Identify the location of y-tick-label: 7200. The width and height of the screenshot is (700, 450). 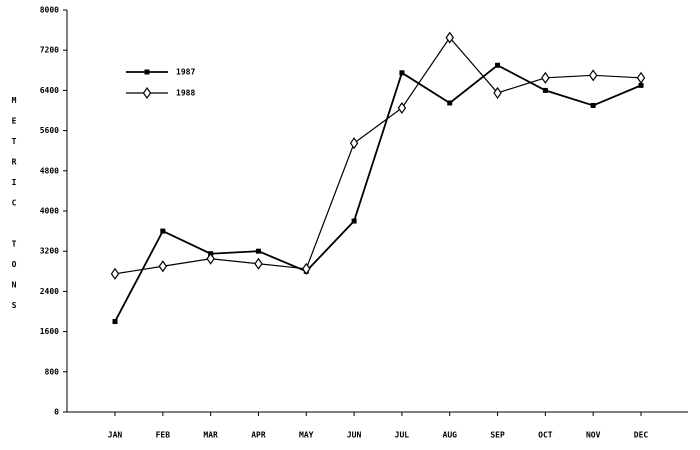
(49, 50).